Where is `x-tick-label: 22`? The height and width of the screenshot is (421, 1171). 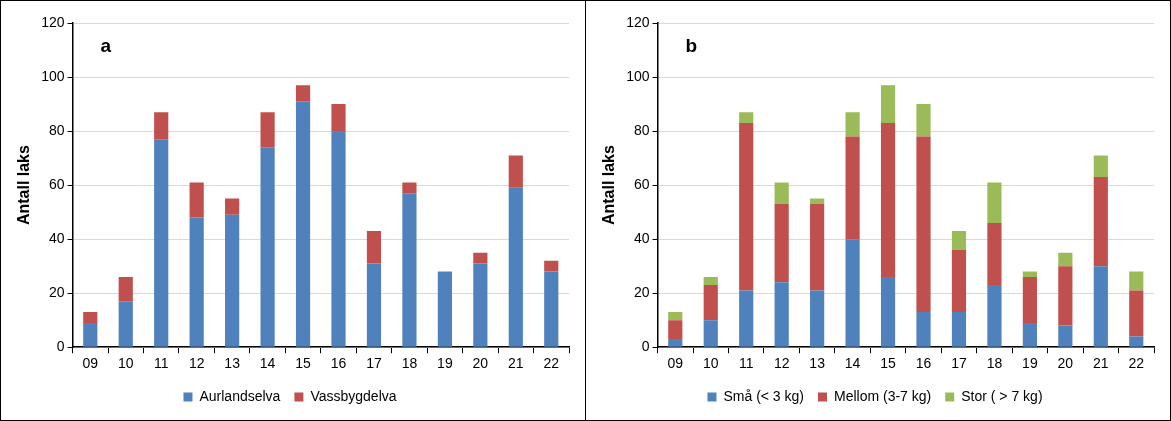
x-tick-label: 22 is located at coordinates (551, 363).